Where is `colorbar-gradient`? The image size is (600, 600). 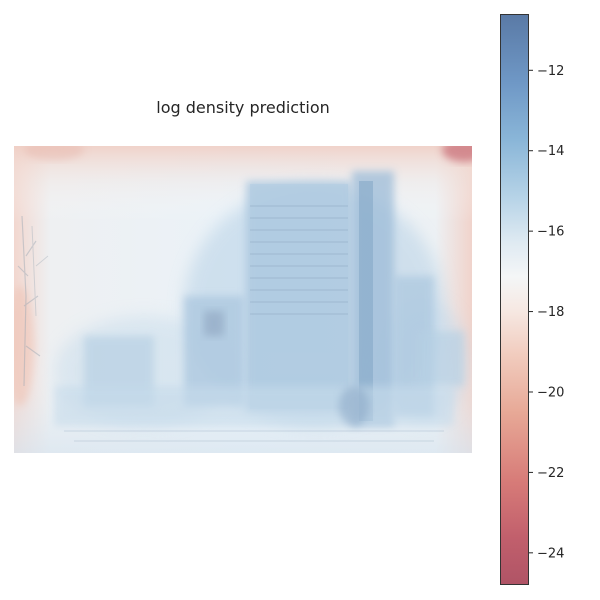 colorbar-gradient is located at coordinates (514, 299).